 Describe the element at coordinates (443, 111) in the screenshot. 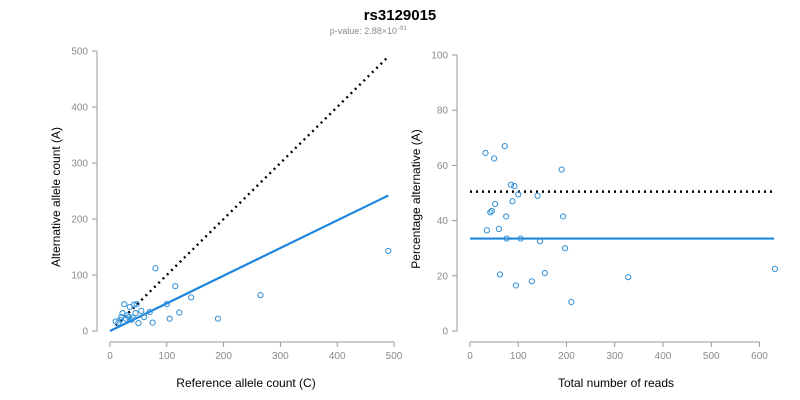

I see `y-tick-label: 80` at that location.